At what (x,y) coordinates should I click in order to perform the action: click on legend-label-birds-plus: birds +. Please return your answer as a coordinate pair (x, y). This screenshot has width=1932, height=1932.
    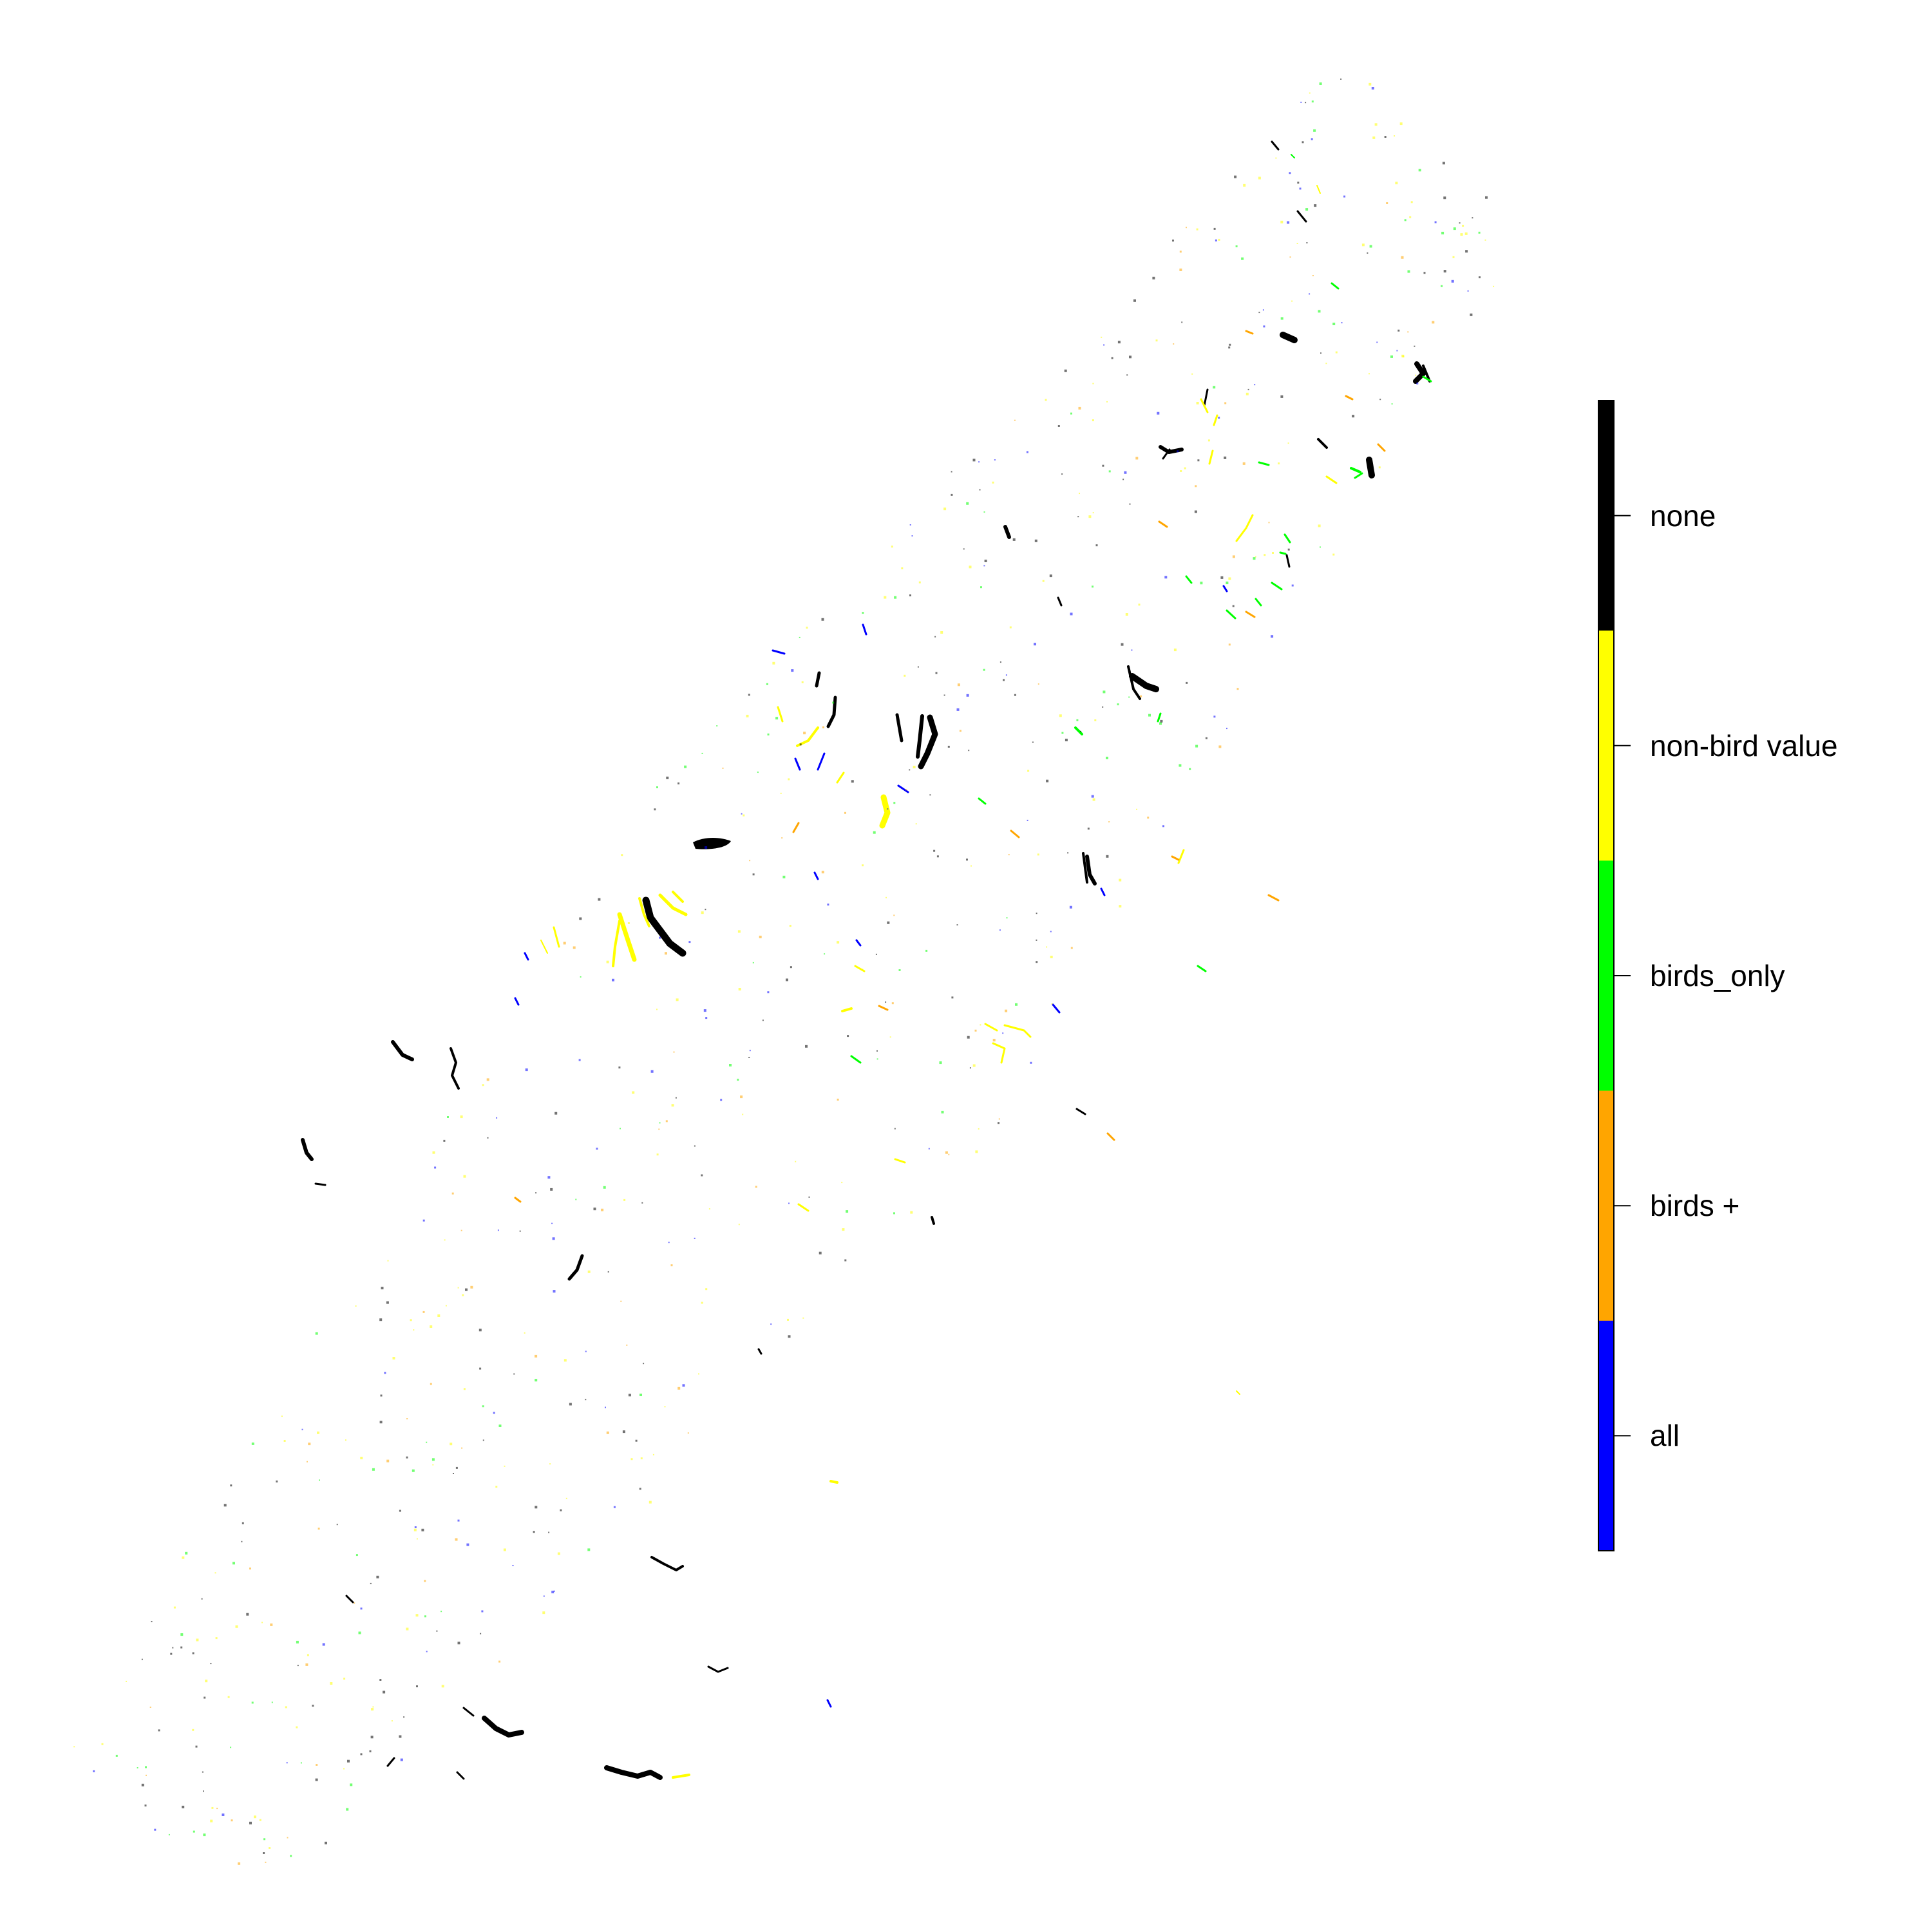
    Looking at the image, I should click on (1695, 1206).